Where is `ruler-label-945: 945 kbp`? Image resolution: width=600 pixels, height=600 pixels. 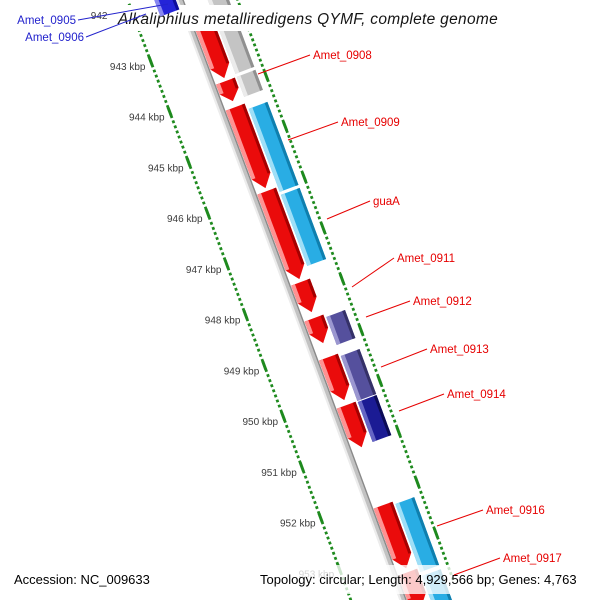
ruler-label-945: 945 kbp is located at coordinates (166, 168).